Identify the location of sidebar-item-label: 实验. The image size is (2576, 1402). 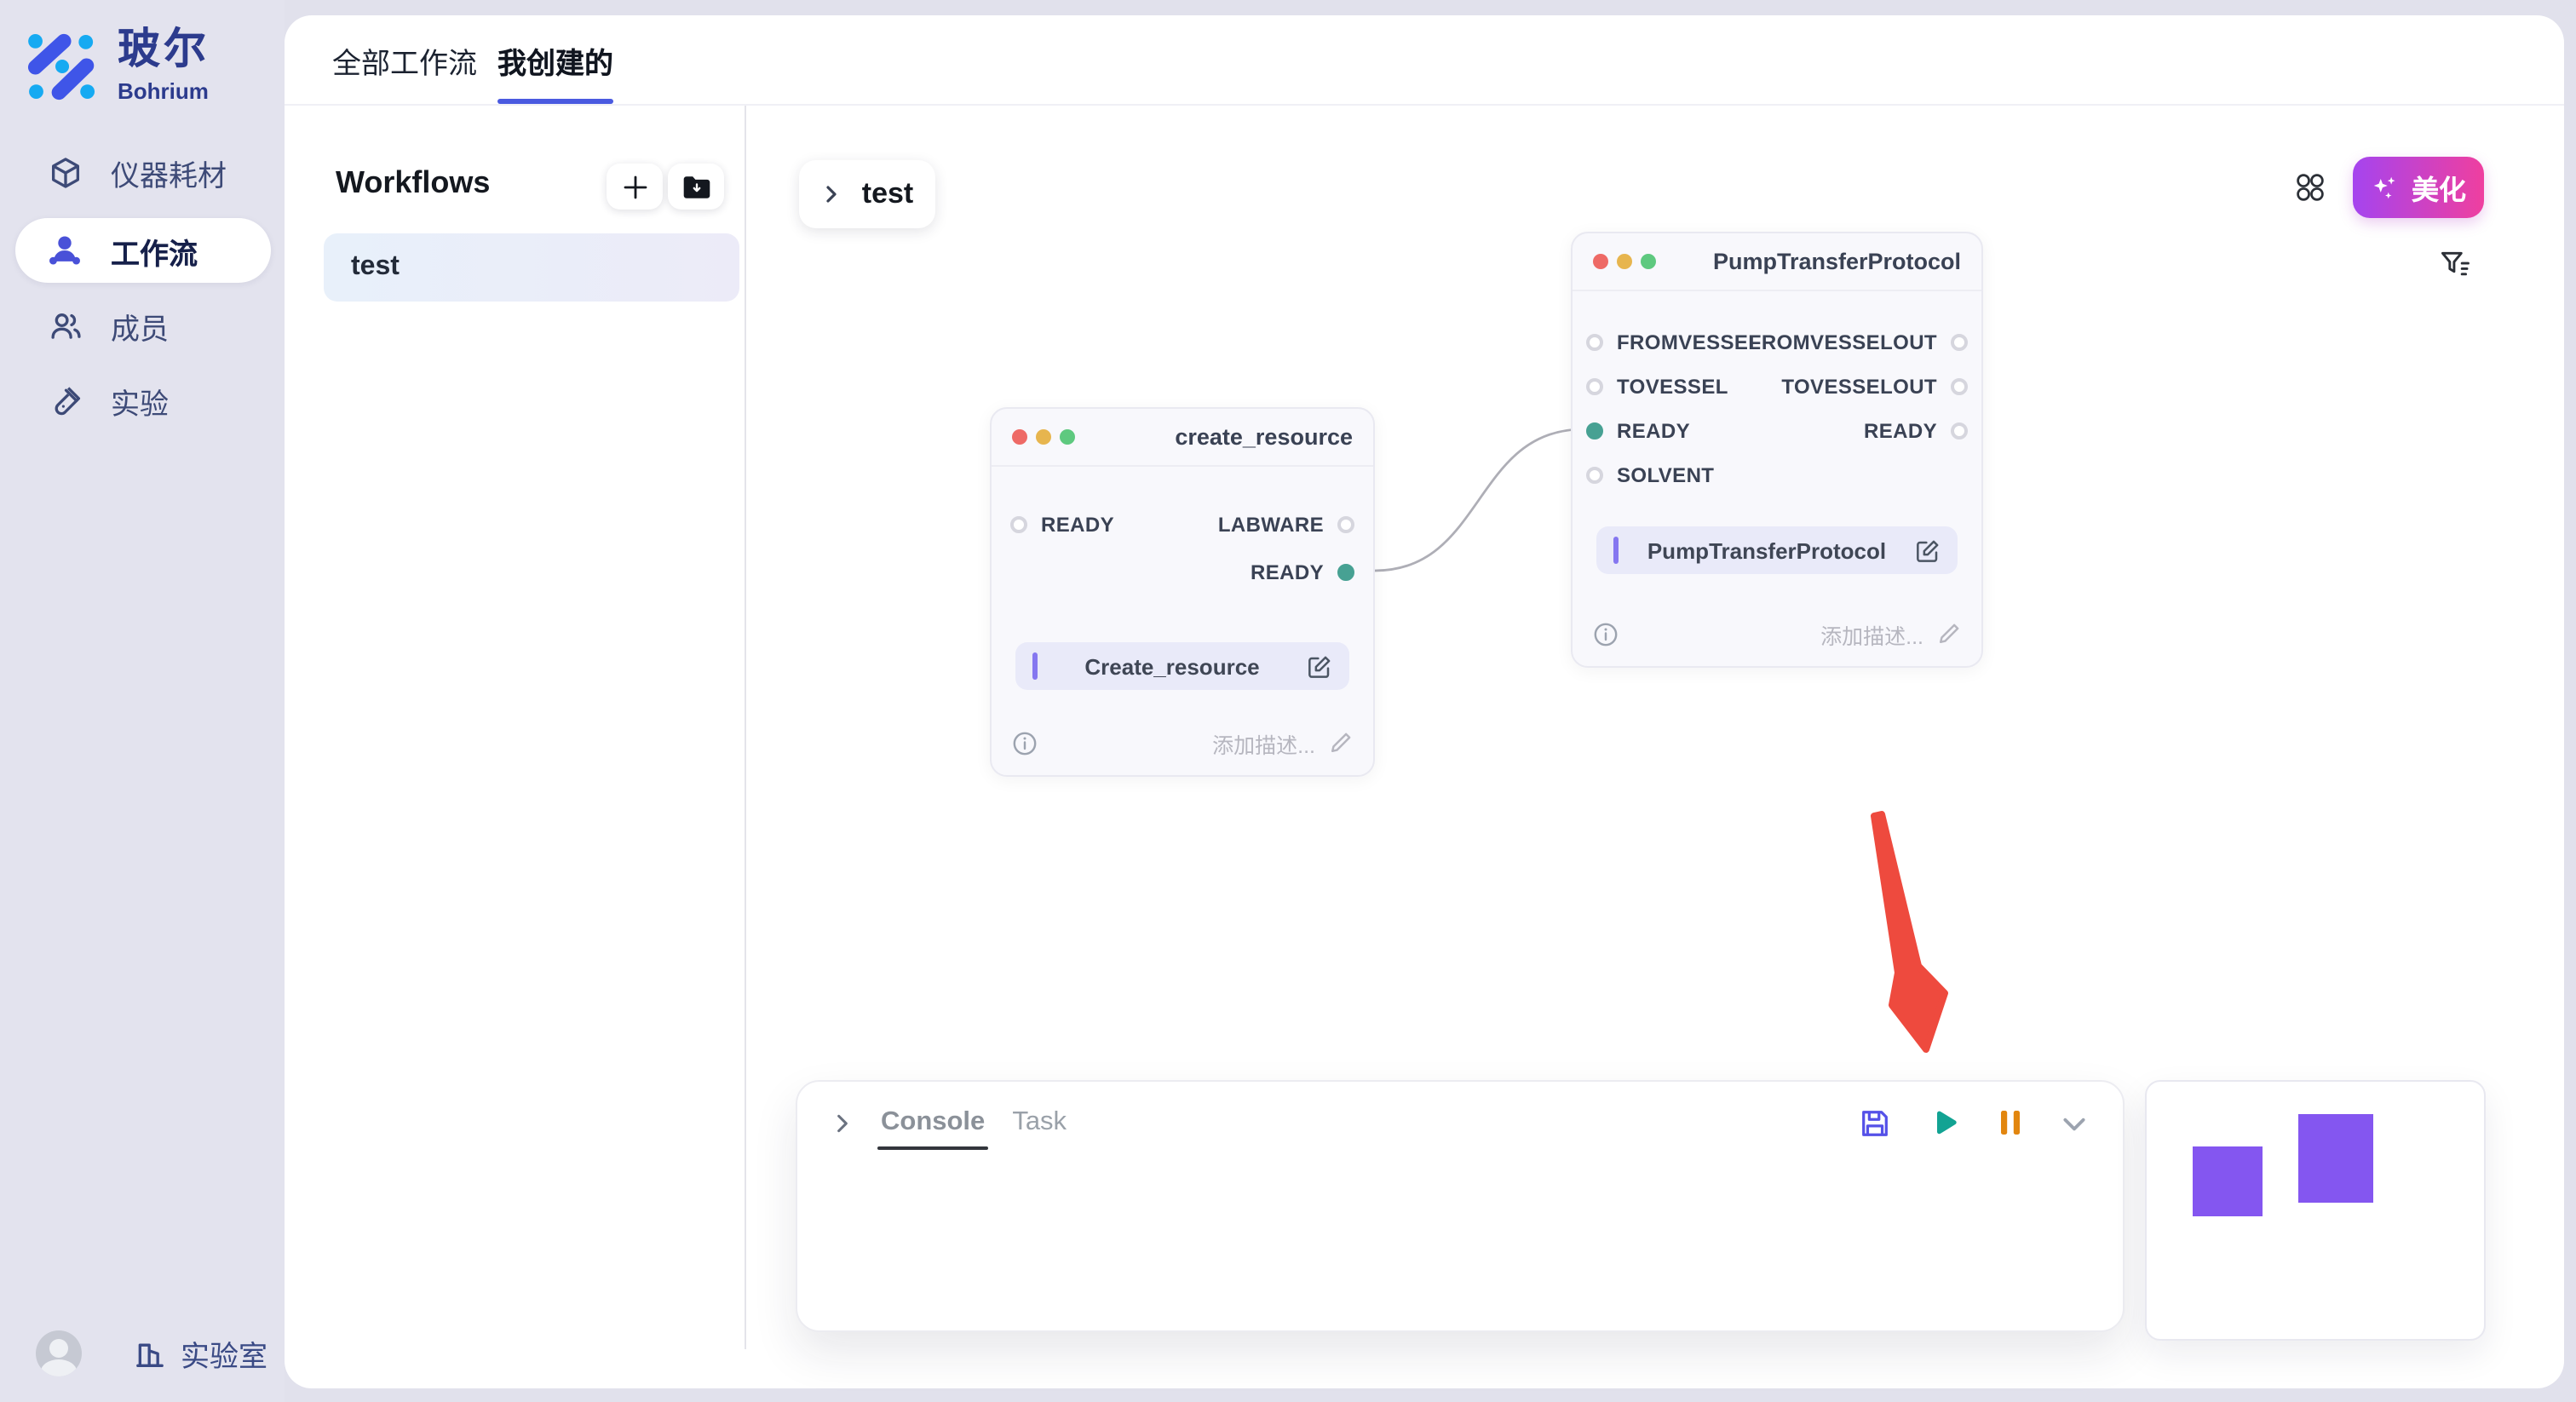
(140, 404).